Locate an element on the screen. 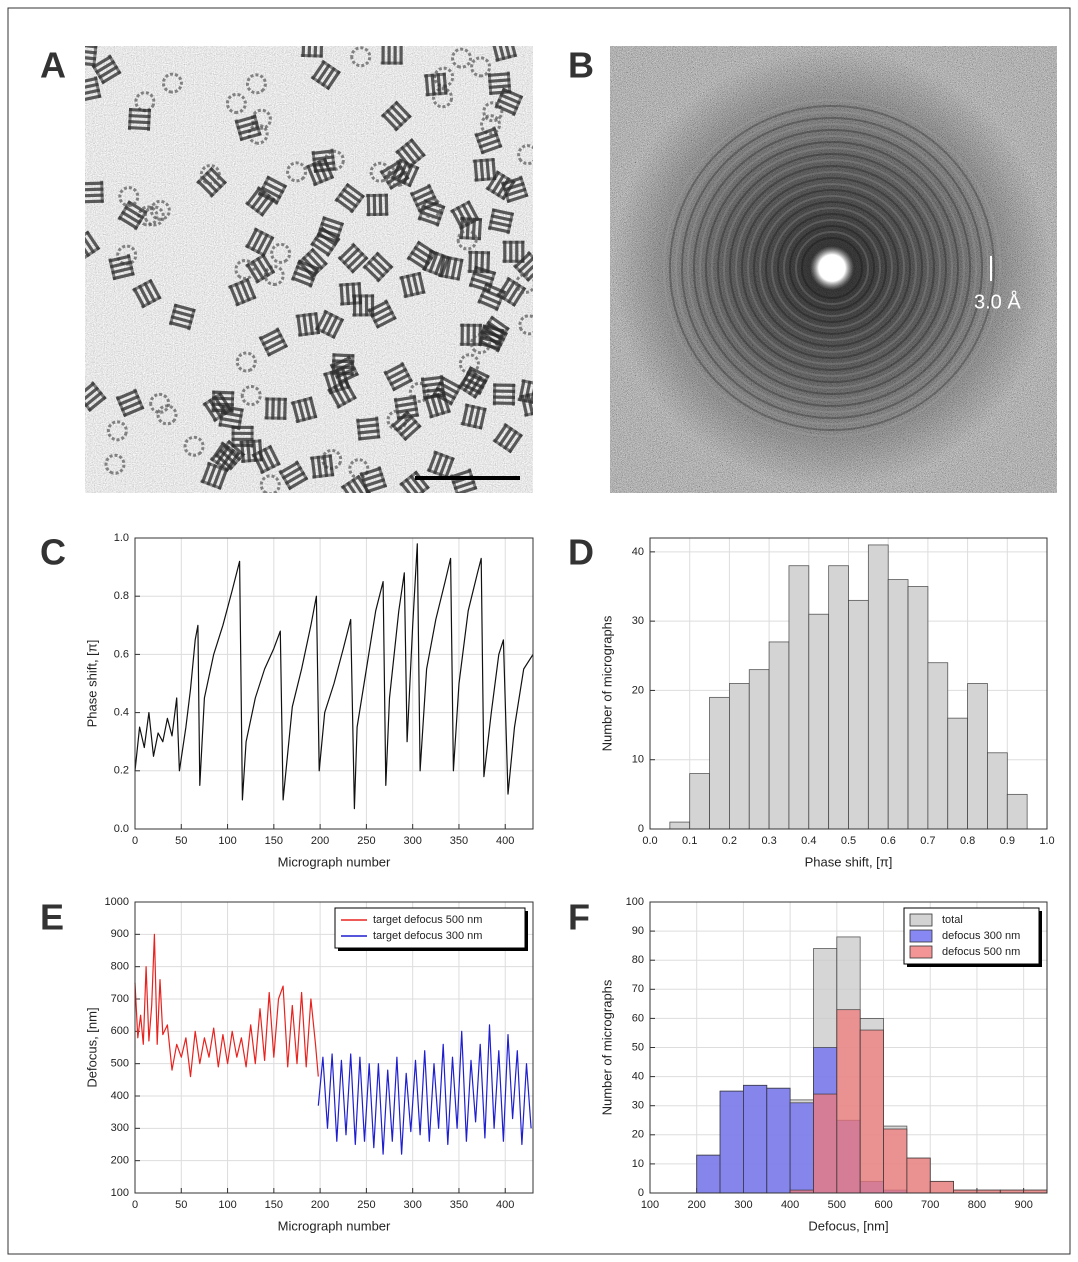  x-tick-label: 0.4 is located at coordinates (808, 841).